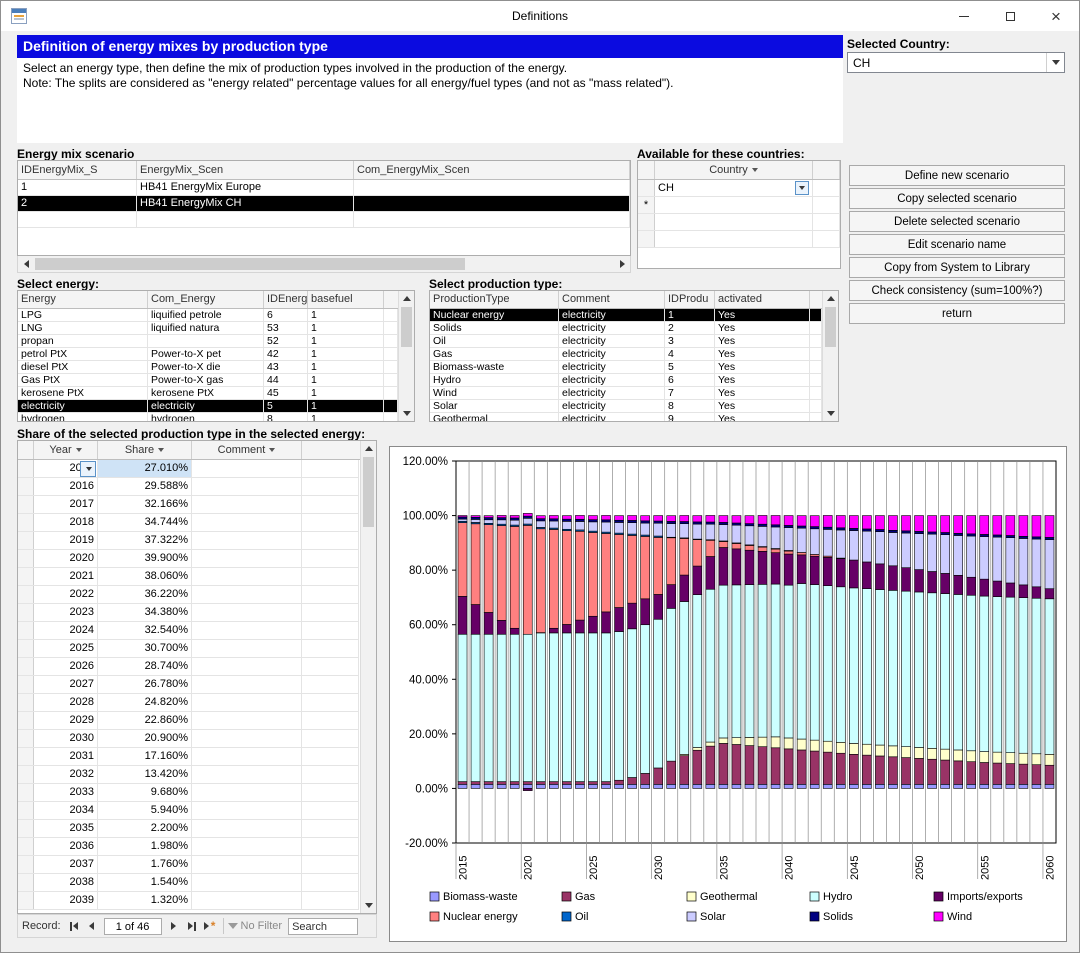 The width and height of the screenshot is (1080, 953). What do you see at coordinates (494, 406) in the screenshot?
I see `cell-type: Solar` at bounding box center [494, 406].